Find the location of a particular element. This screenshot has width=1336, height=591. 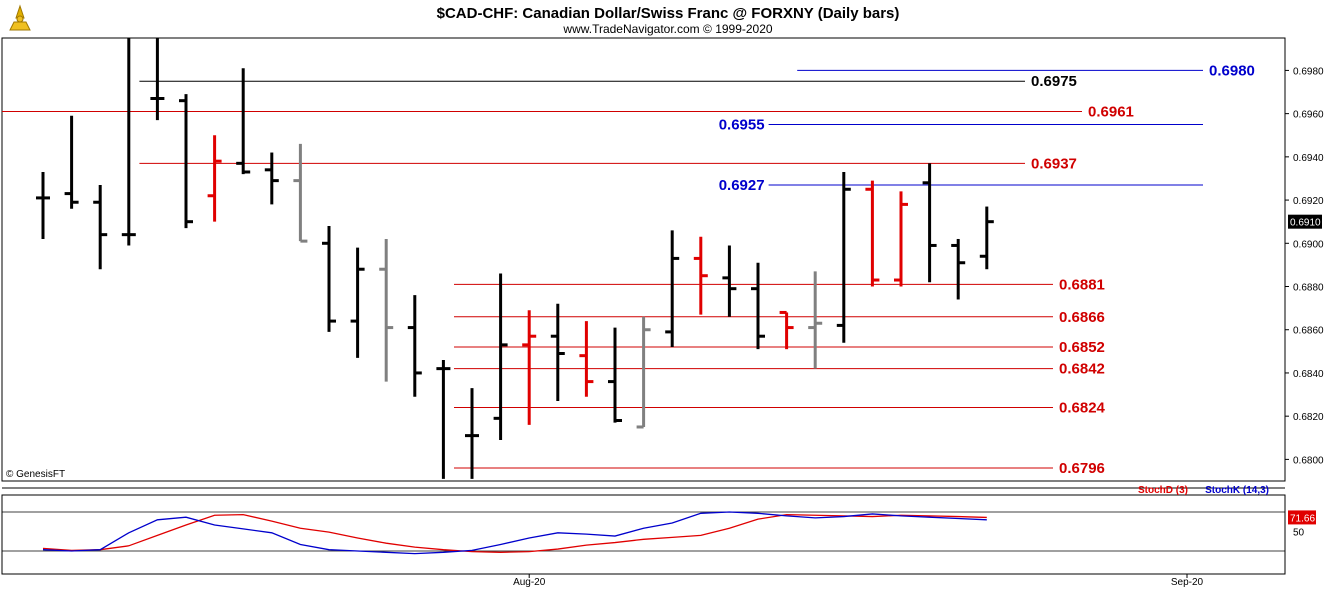

level-label-0.6961: 0.6961 is located at coordinates (1111, 111).